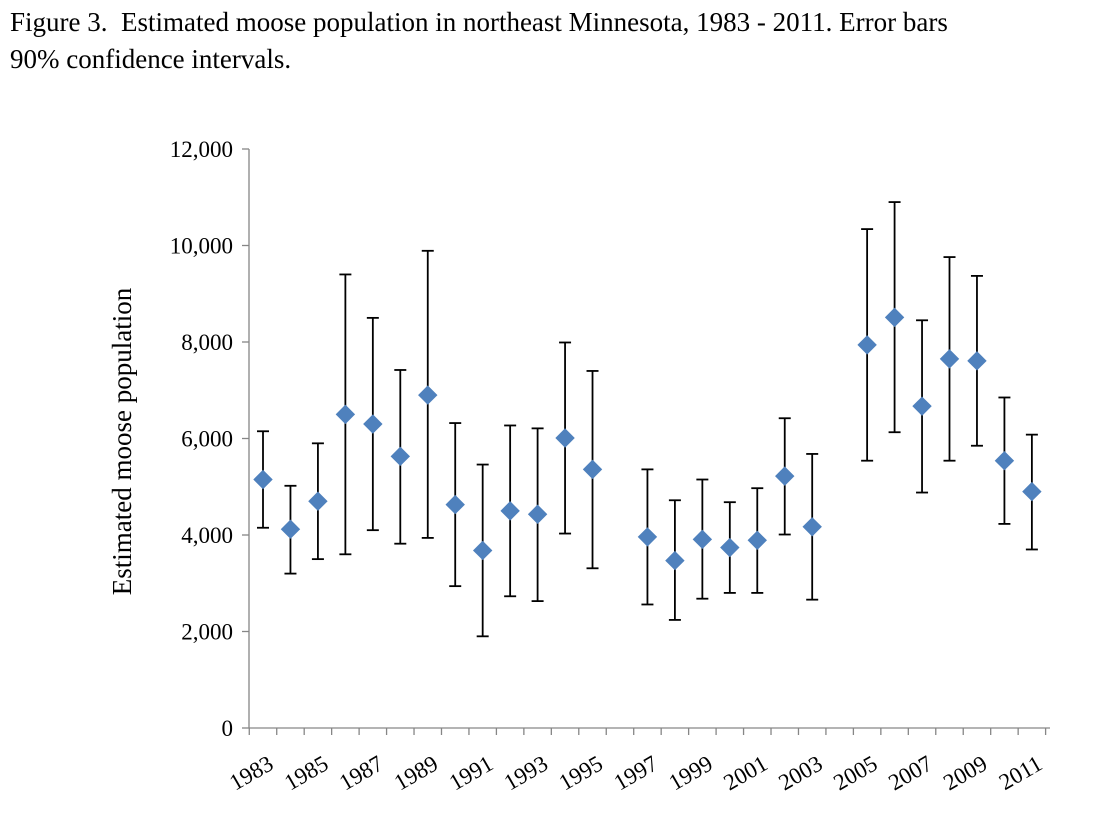 This screenshot has height=816, width=1107. What do you see at coordinates (207, 439) in the screenshot?
I see `y-tick-label: 6,000` at bounding box center [207, 439].